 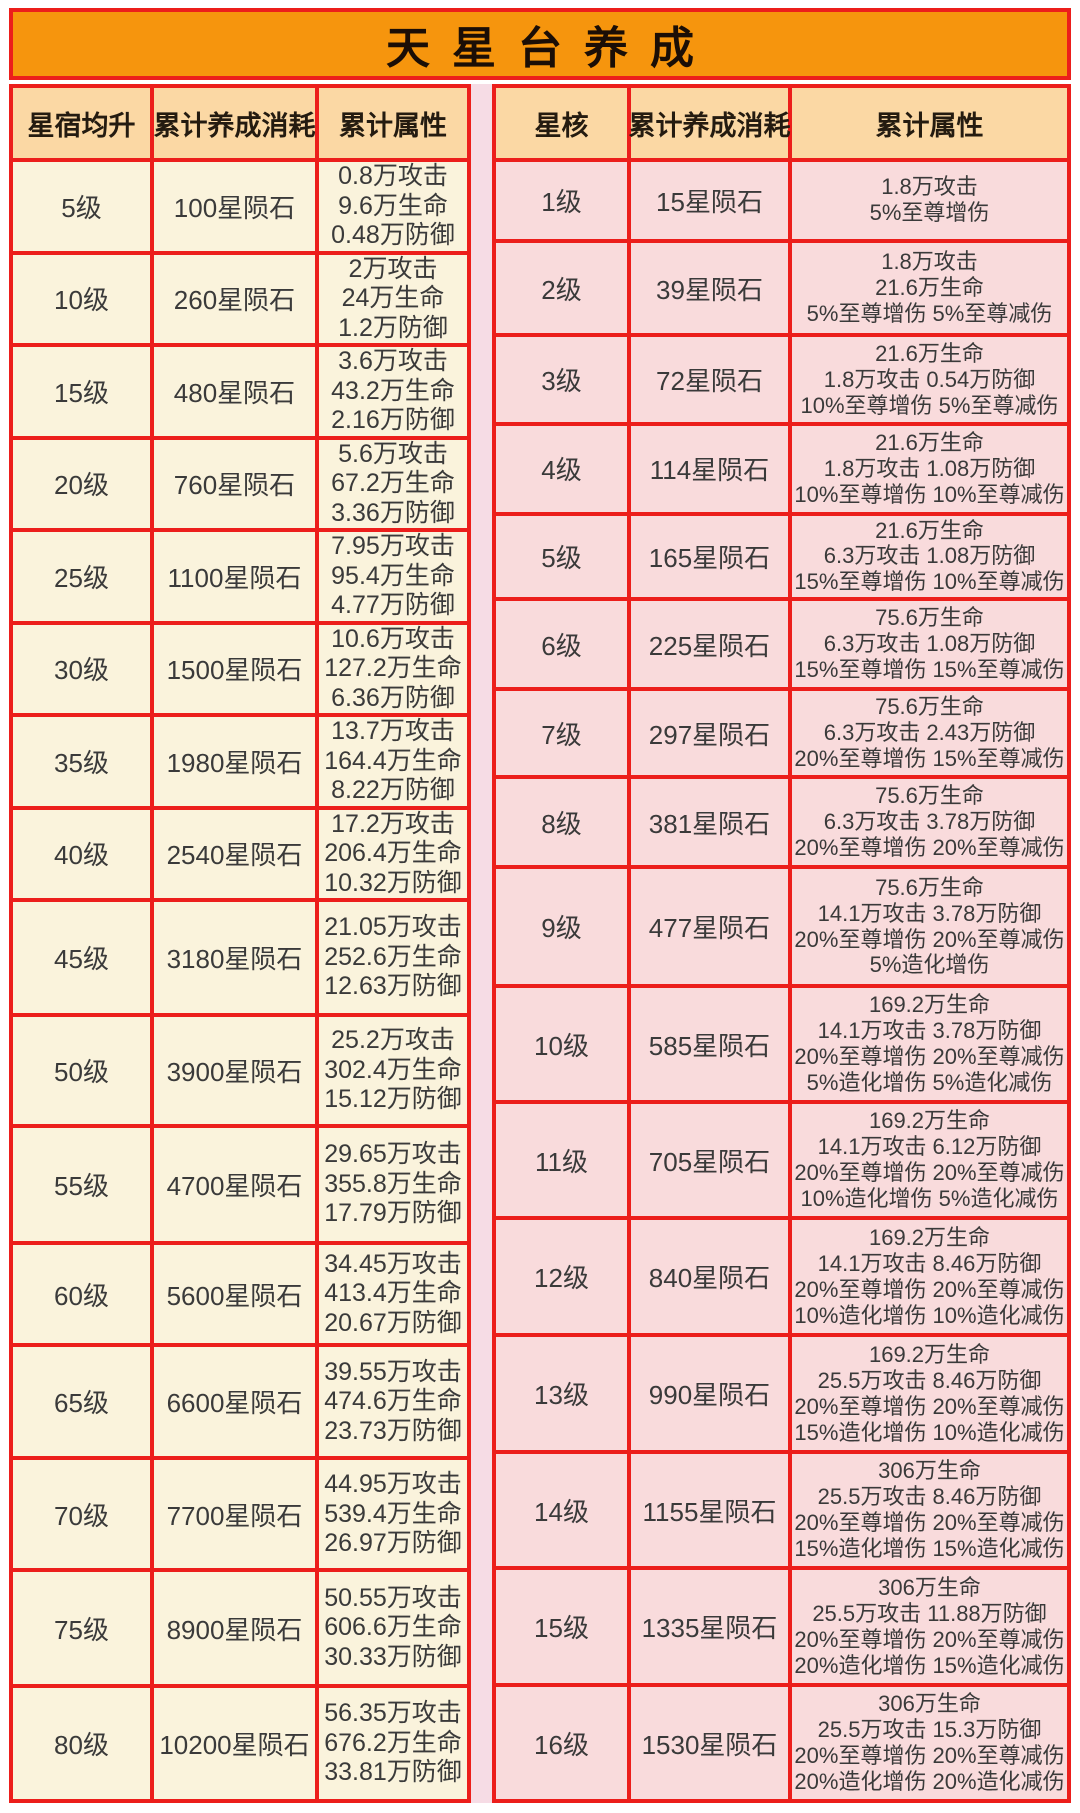 I want to click on attribute-line: 56.35万攻击, so click(x=393, y=1713).